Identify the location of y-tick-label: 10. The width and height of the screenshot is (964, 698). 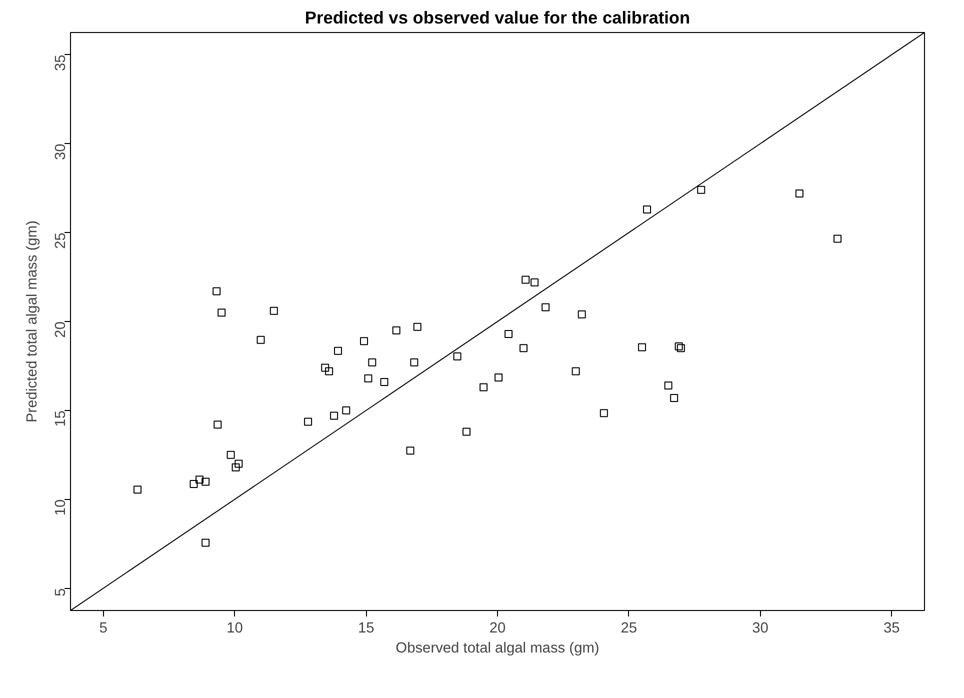
(61, 507).